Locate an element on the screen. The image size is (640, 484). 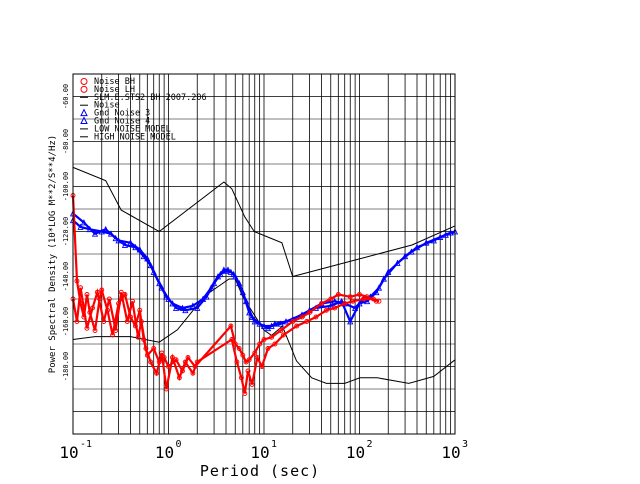
x-tick-exponent: 1 is located at coordinates (274, 444).